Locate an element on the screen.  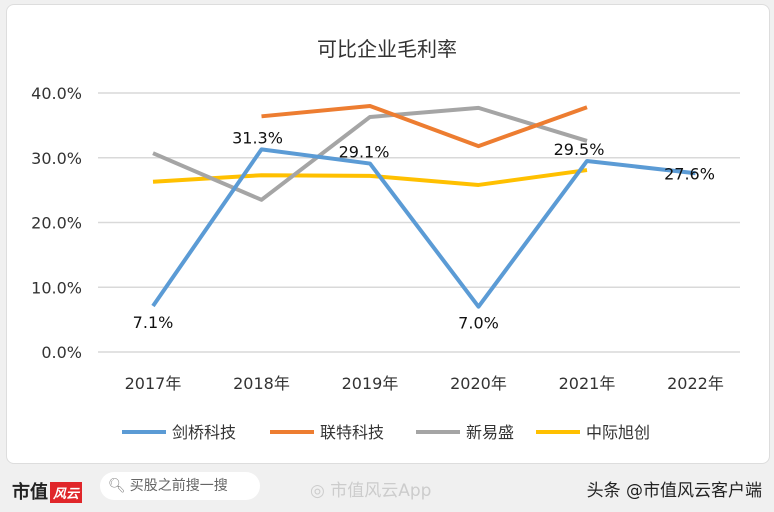
y-tick-label: 20.0% is located at coordinates (56, 223).